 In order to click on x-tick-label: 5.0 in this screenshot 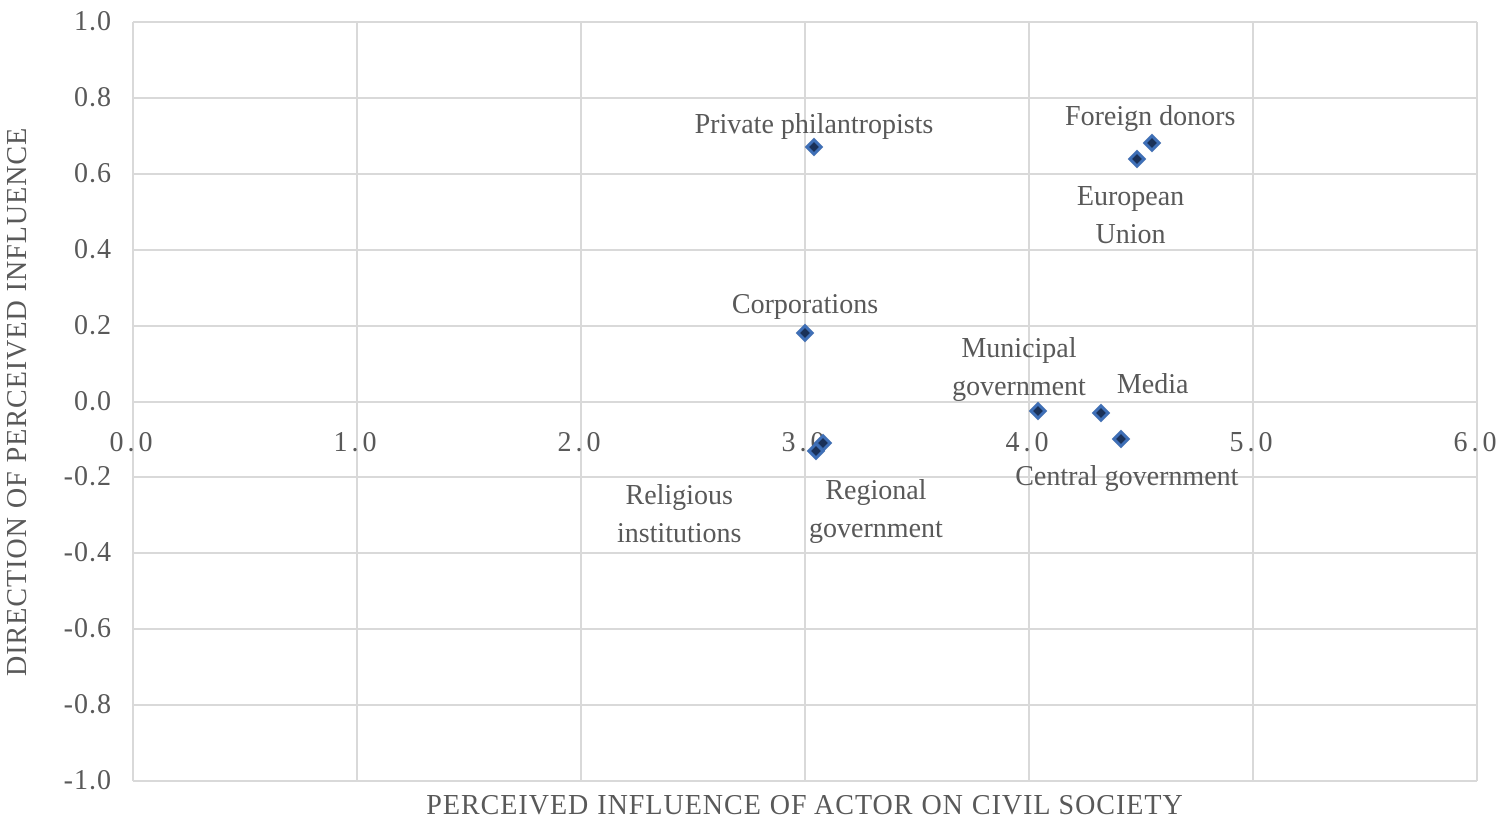, I will do `click(1253, 442)`.